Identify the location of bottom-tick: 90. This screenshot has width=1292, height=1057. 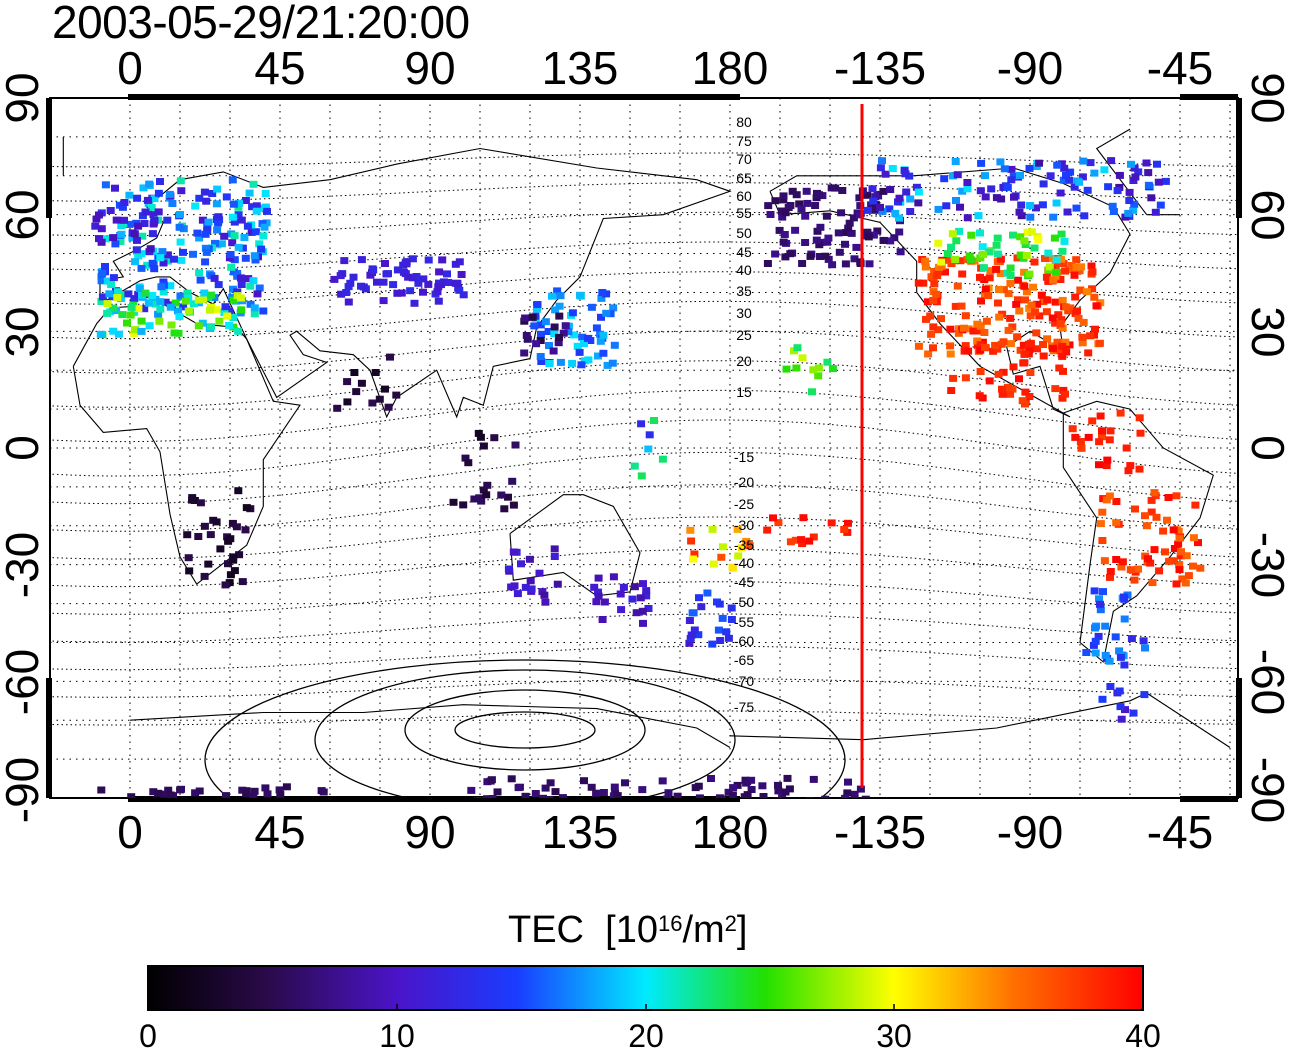
(429, 832).